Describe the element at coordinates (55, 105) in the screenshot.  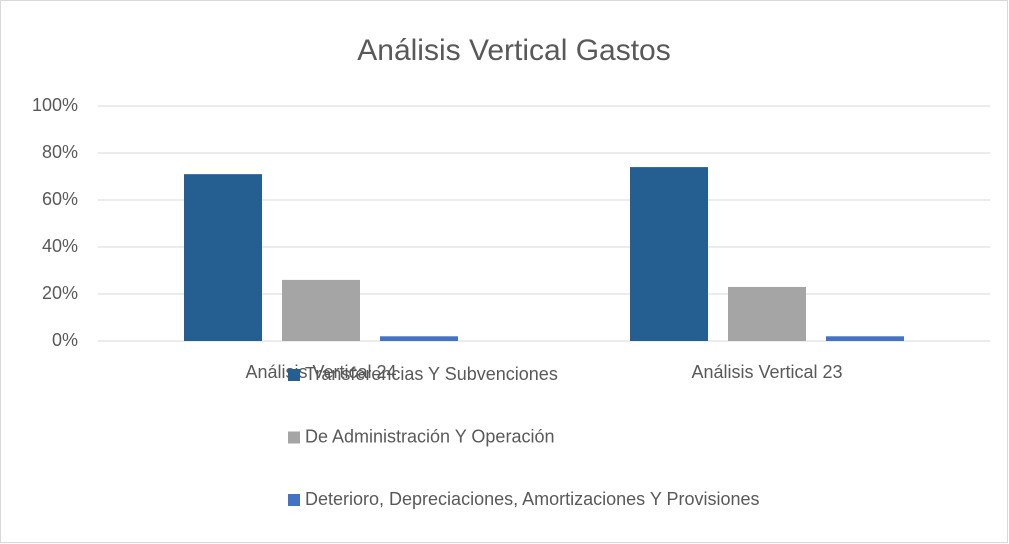
I see `y-tick-label: 100%` at that location.